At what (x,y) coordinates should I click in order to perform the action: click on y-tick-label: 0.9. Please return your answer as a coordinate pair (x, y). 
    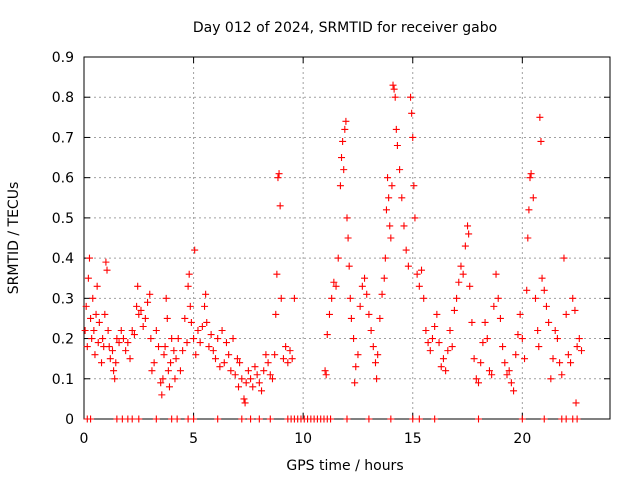
    Looking at the image, I should click on (63, 58).